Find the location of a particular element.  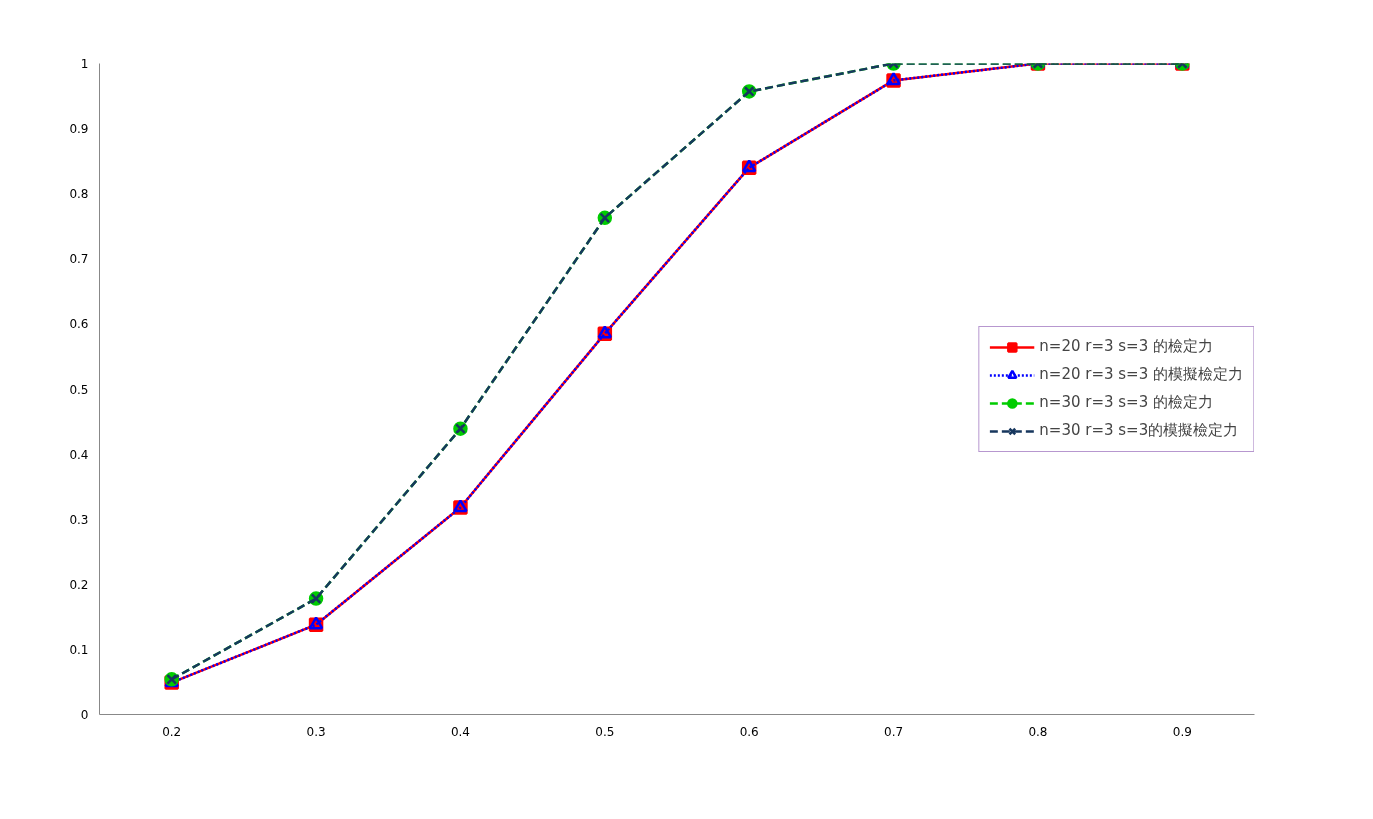

y-tick-label: 0 is located at coordinates (84, 715).